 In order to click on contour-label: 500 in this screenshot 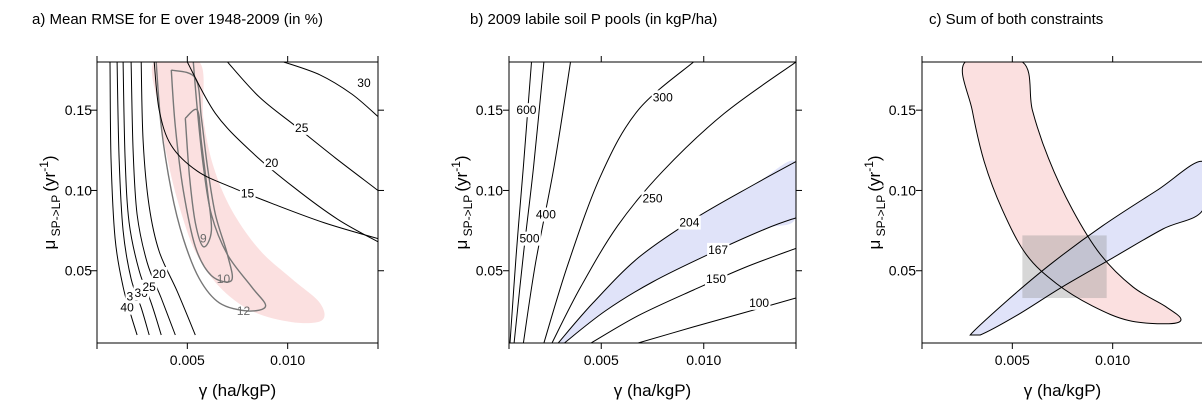, I will do `click(529, 239)`.